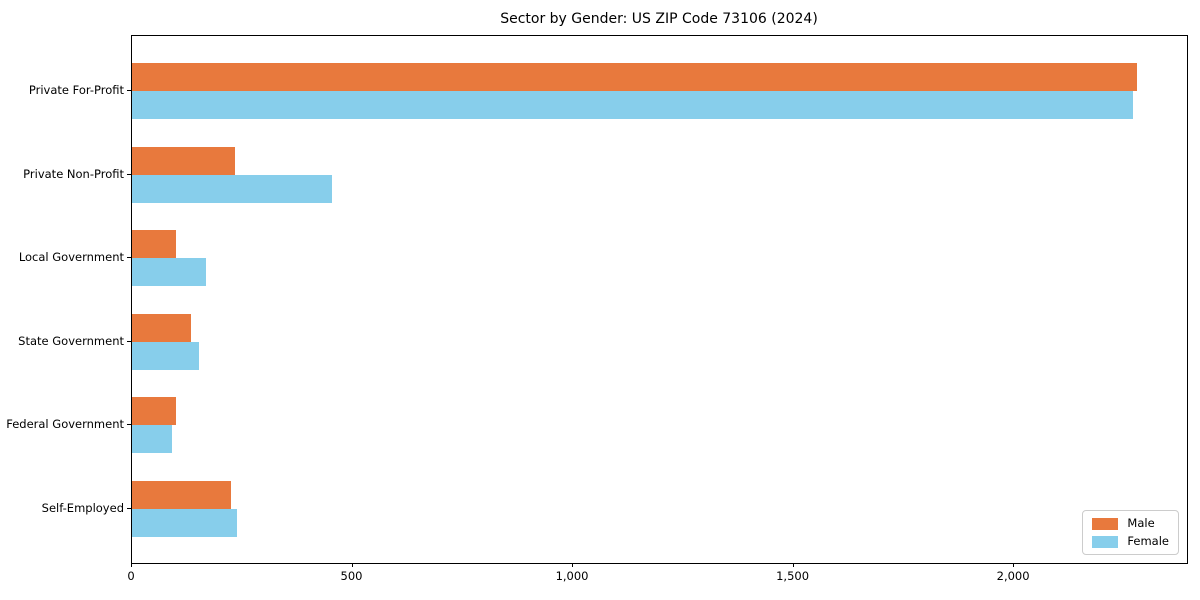 The width and height of the screenshot is (1200, 600). I want to click on legend-item-male: Male, so click(1130, 523).